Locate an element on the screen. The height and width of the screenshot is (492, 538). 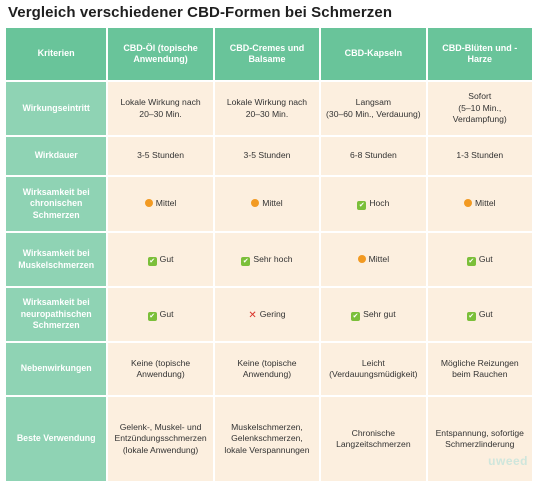
row-label: Wirksamkeit bei chronischen Schmerzen is located at coordinates (56, 204).